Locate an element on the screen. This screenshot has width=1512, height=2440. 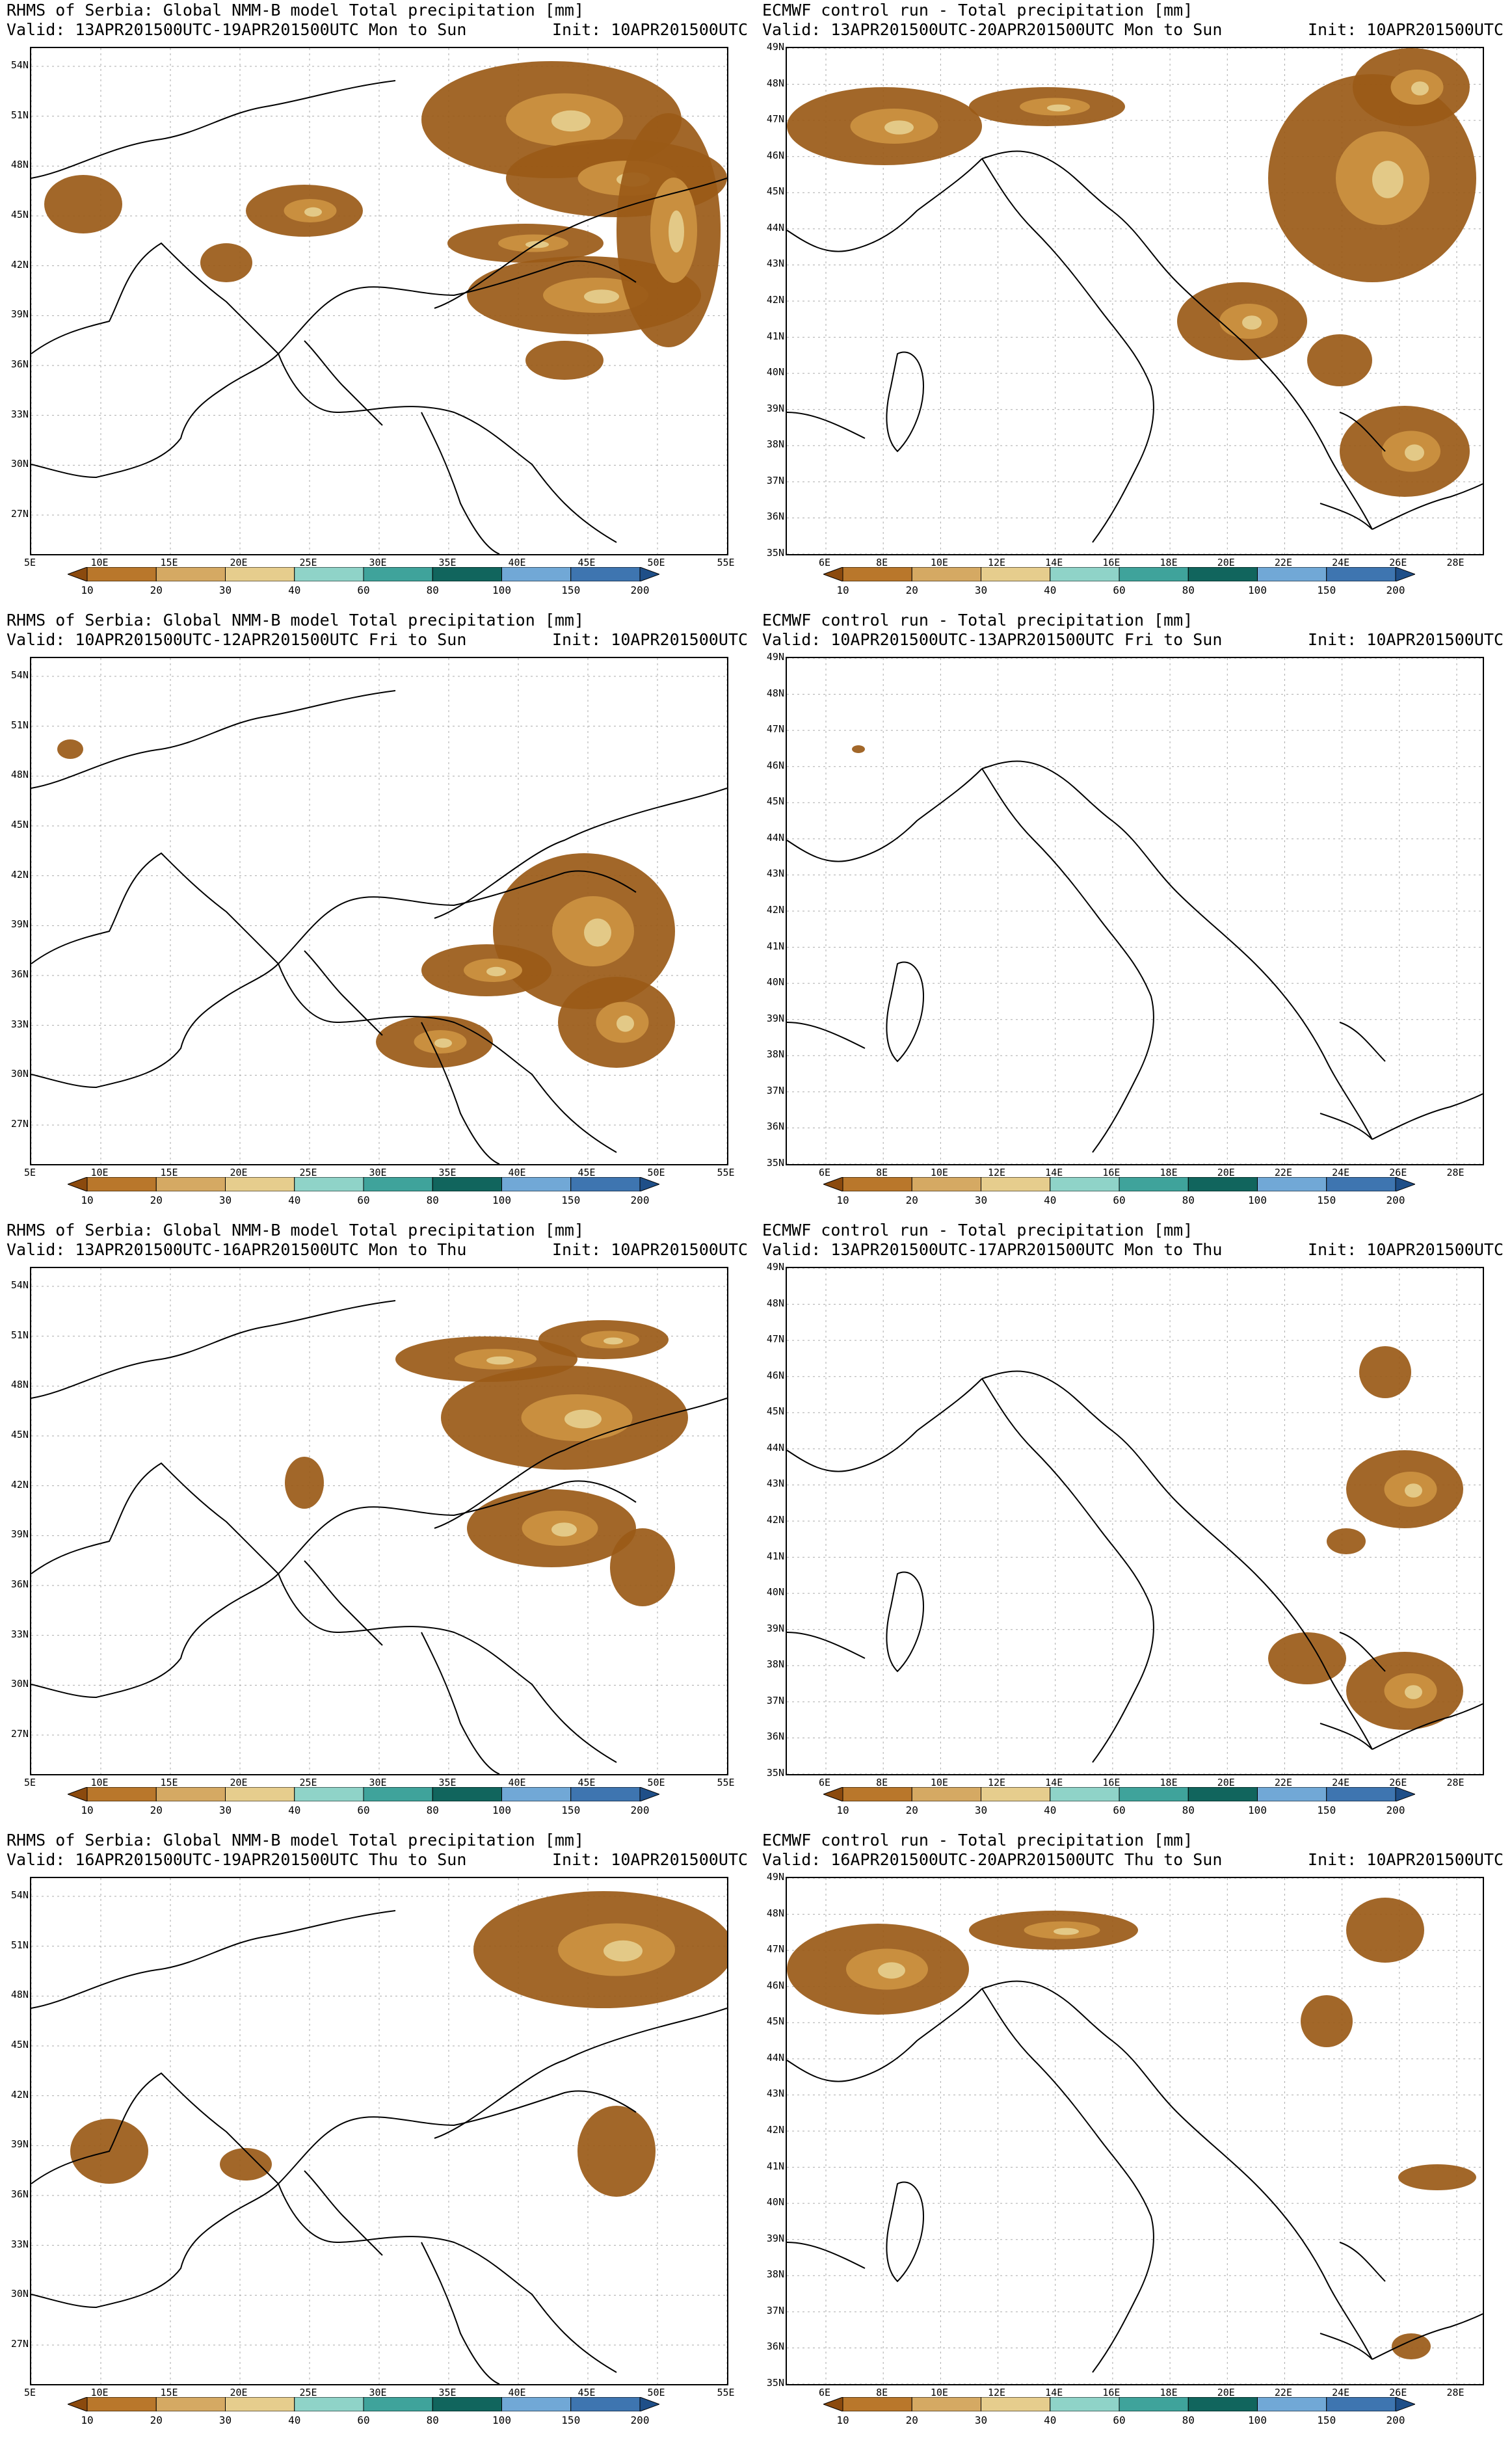
lon-tick-label: 8E is located at coordinates (882, 562).